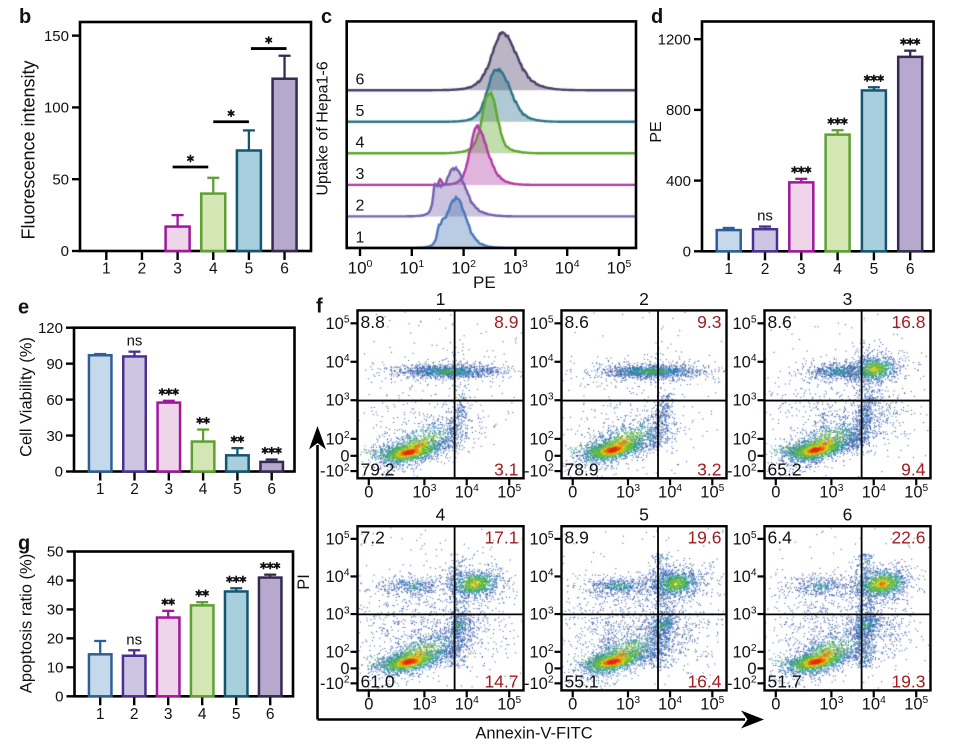  I want to click on svg-text: Uptake of Hepa1-6, so click(323, 128).